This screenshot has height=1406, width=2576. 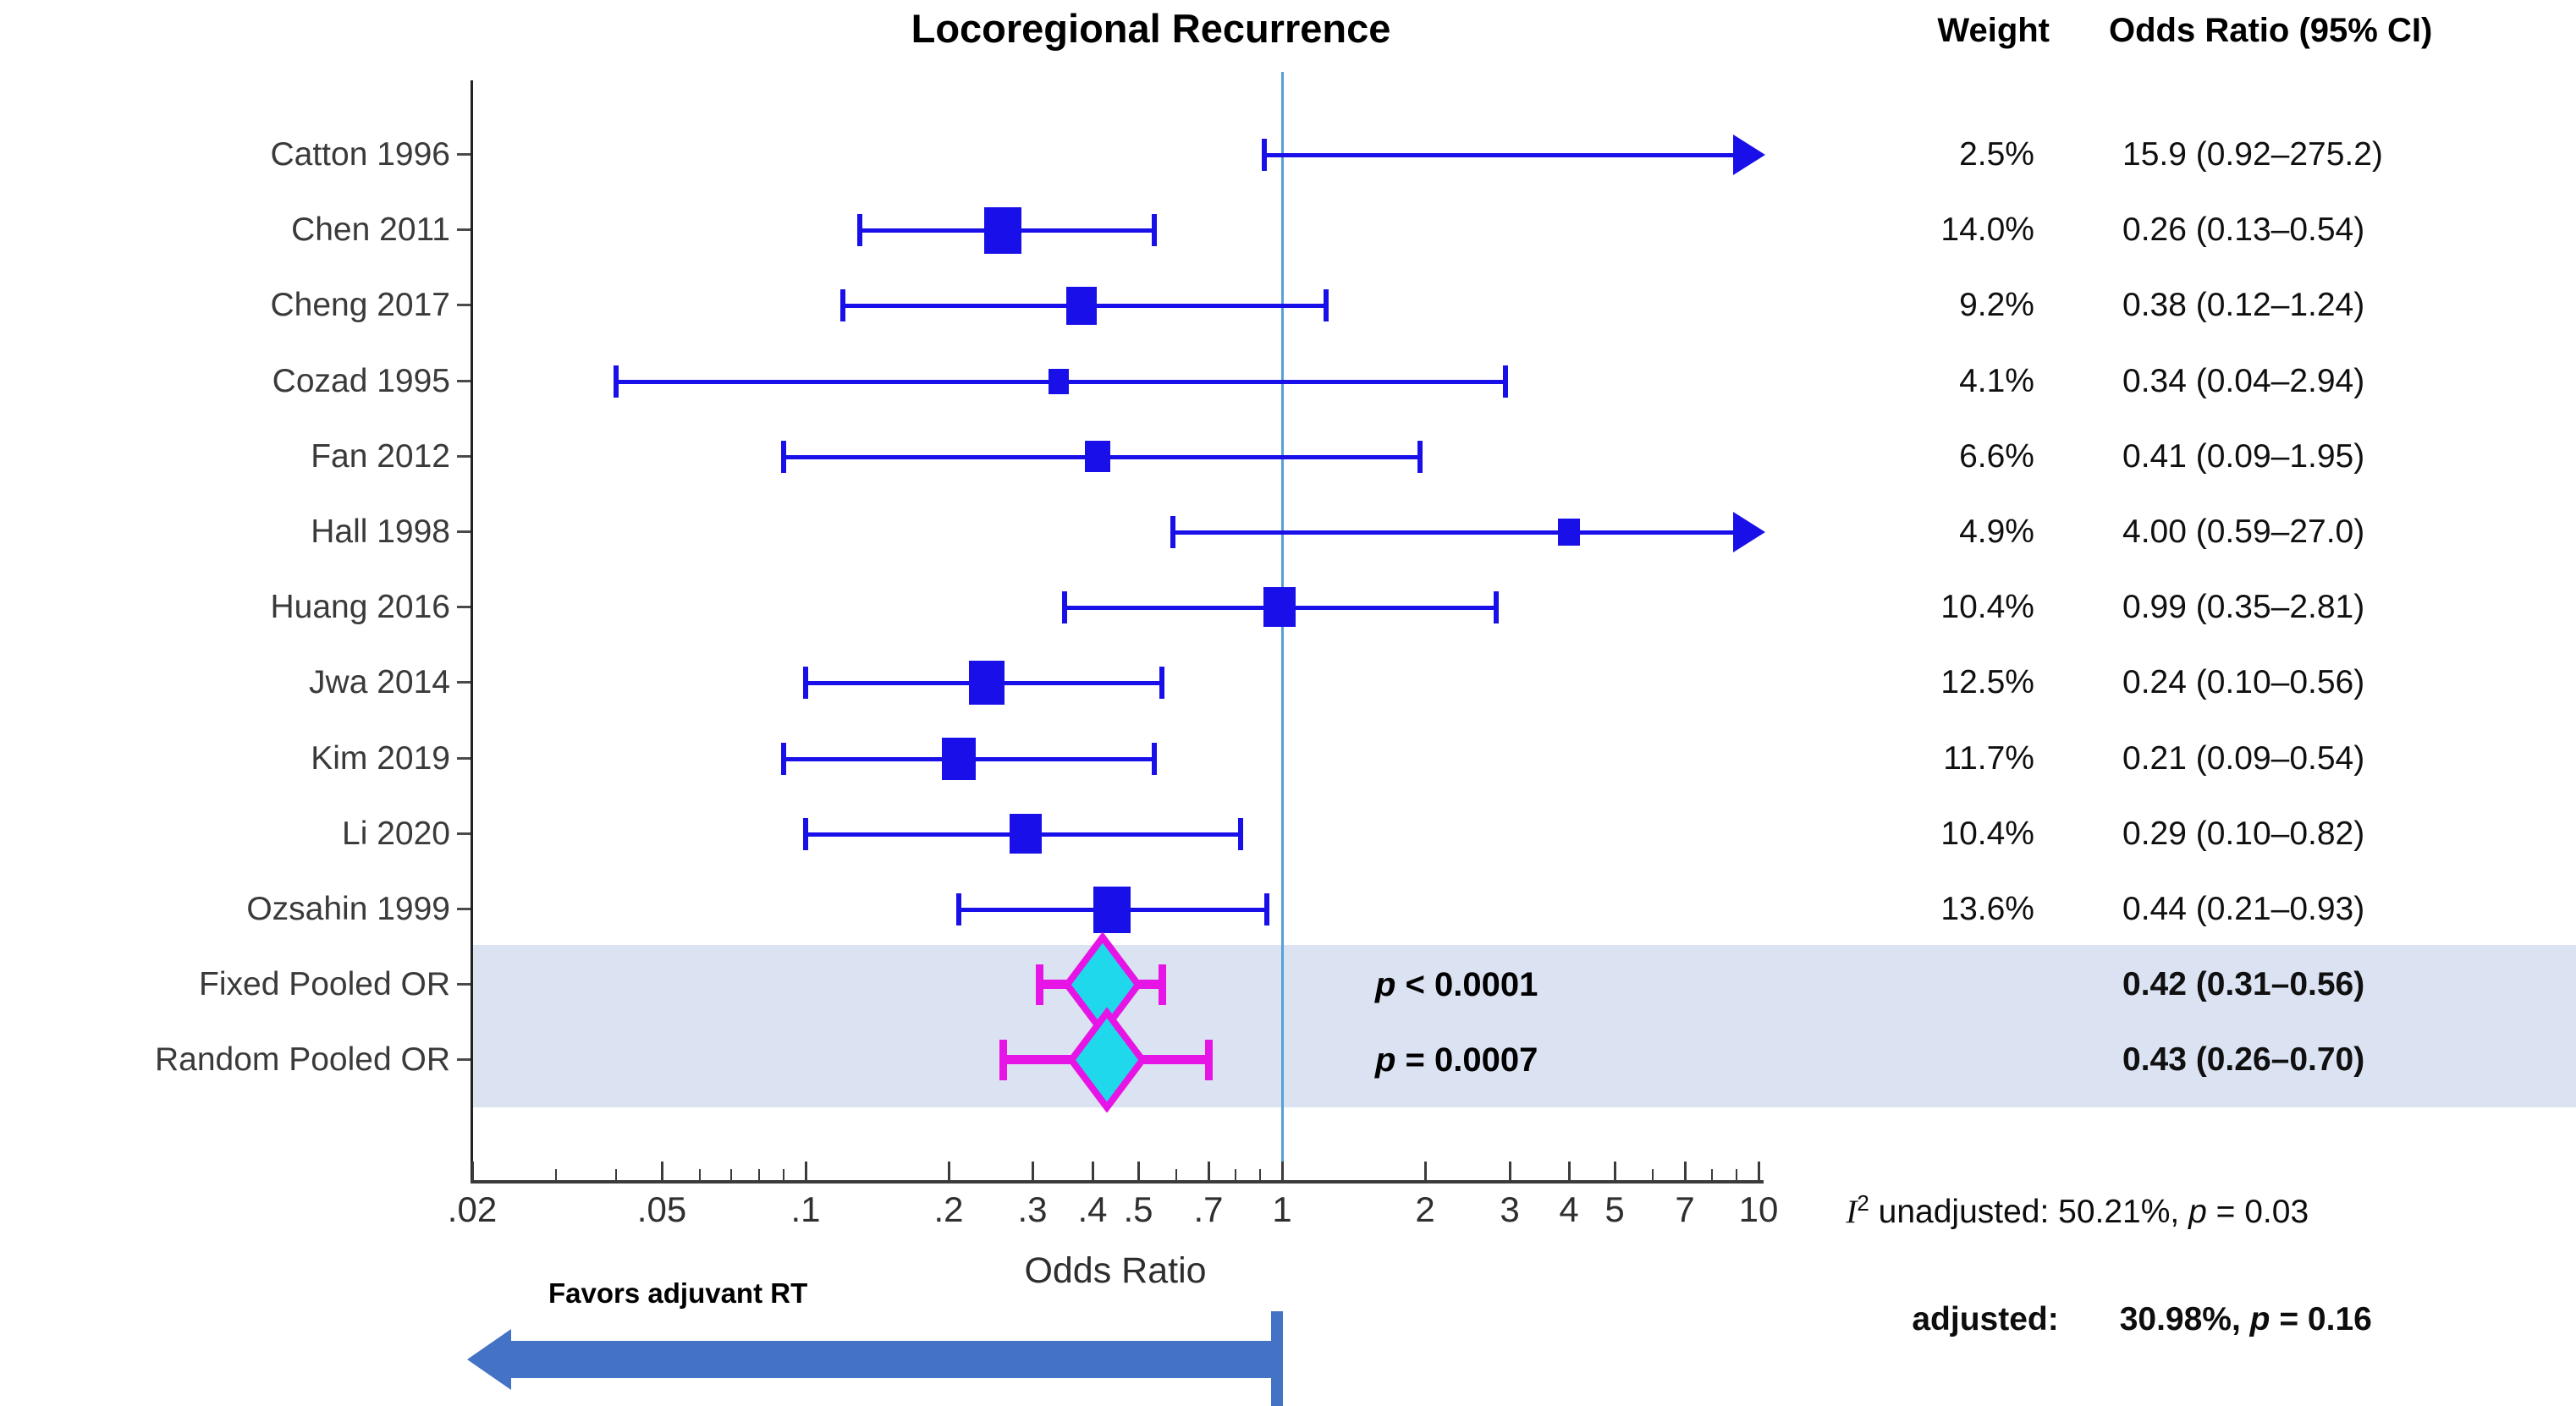 I want to click on weight-value: 12.5%, so click(x=1987, y=682).